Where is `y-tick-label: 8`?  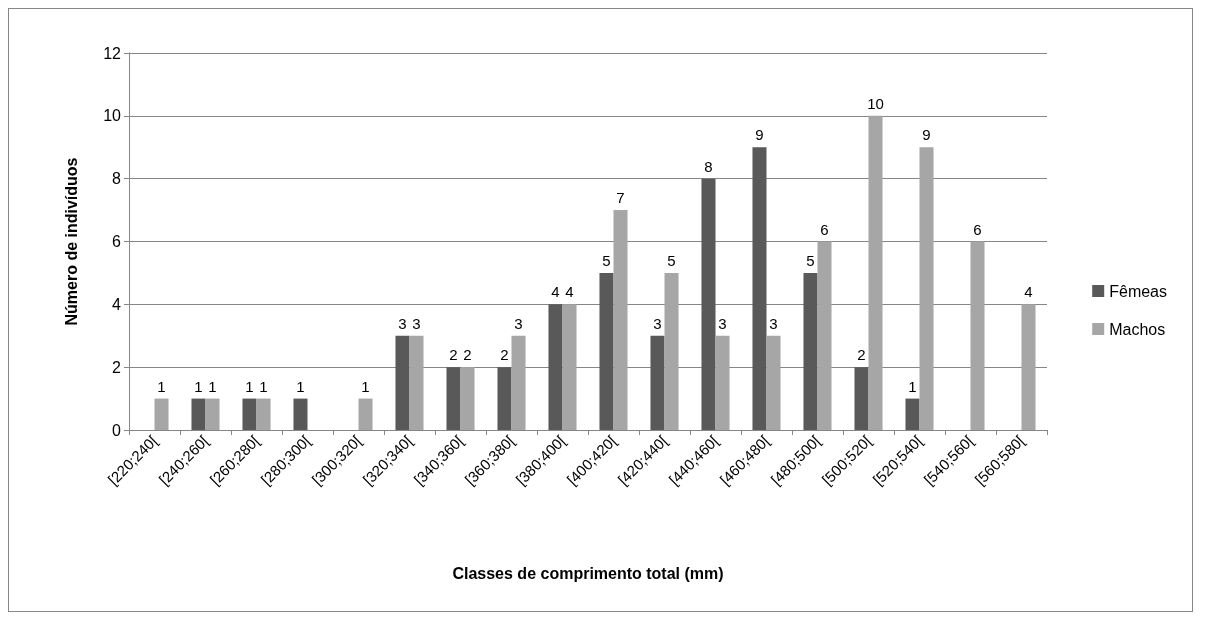 y-tick-label: 8 is located at coordinates (117, 179).